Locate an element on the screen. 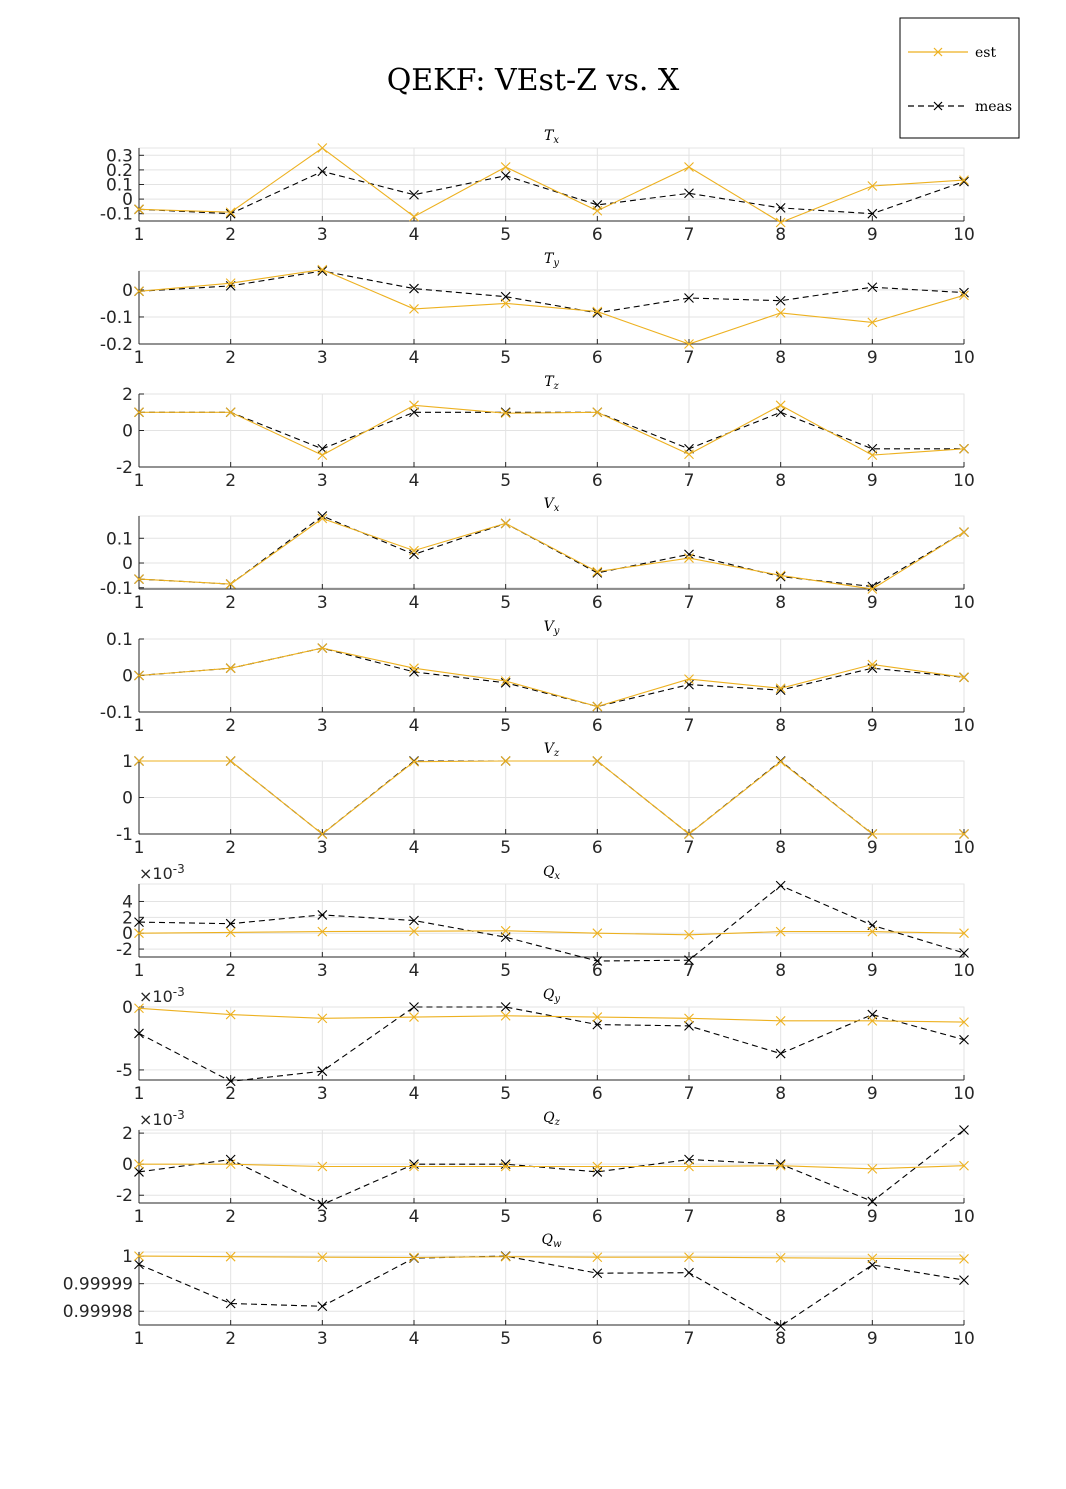 This screenshot has height=1489, width=1066. subplot-qz: 1 2 3 4 5 6 7 8 9 10 -2 0 2 ×10⁻³ Qz is located at coordinates (545, 1167).